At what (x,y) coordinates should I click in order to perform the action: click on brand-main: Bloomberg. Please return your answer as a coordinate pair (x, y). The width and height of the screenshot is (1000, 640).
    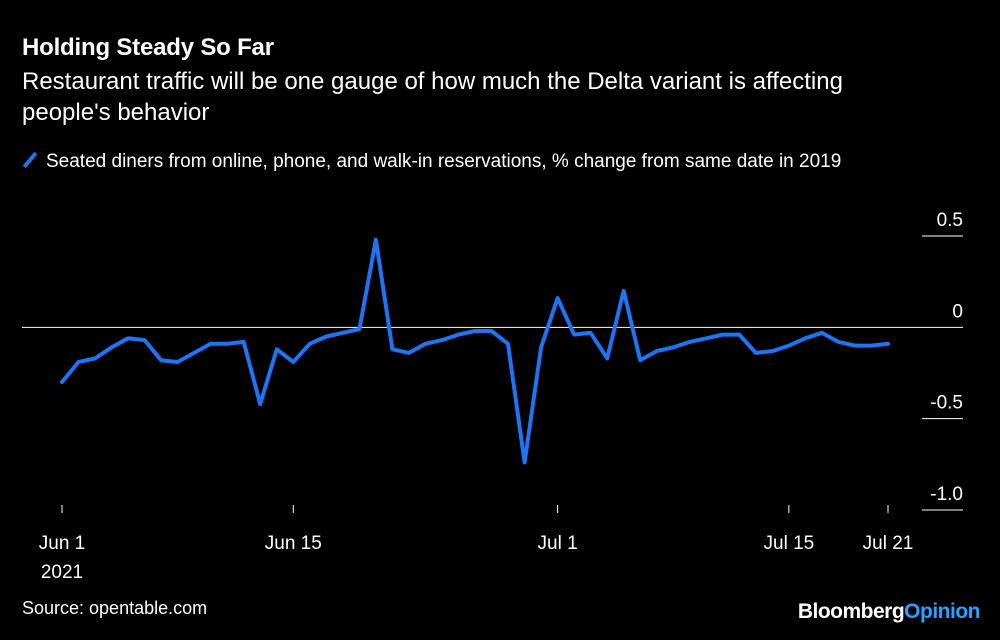
    Looking at the image, I should click on (851, 611).